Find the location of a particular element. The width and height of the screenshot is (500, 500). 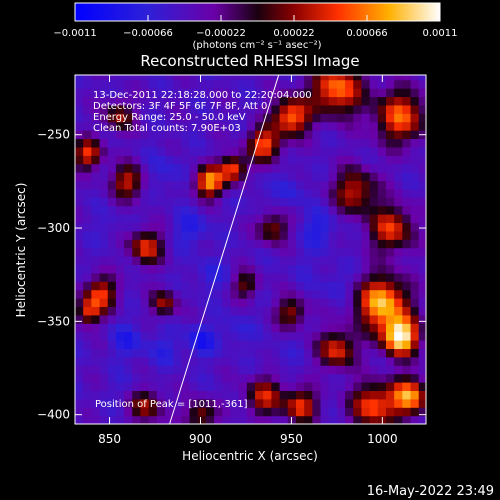

annotation-time-range: 13-Dec-2011 22:18:28.000 to 22:20:04.000 is located at coordinates (202, 95).